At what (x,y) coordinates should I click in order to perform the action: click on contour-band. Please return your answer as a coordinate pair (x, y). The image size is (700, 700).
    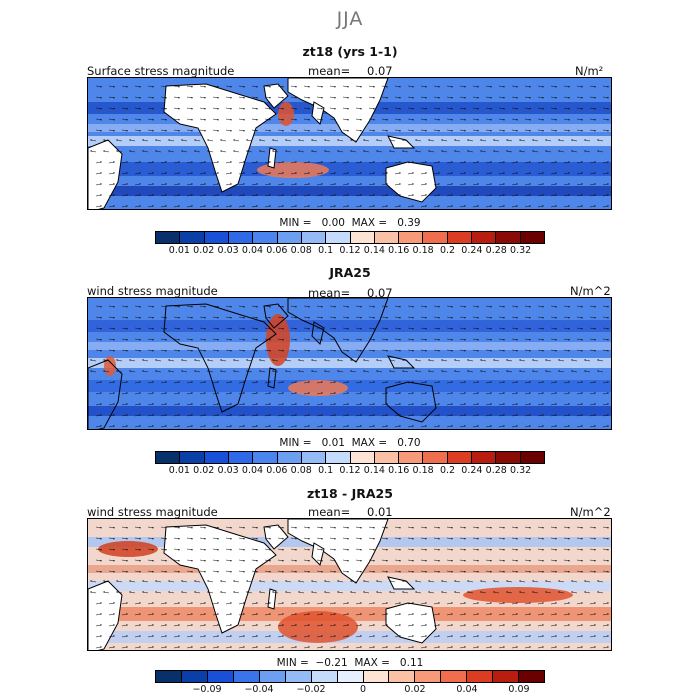
    Looking at the image, I should click on (349, 169).